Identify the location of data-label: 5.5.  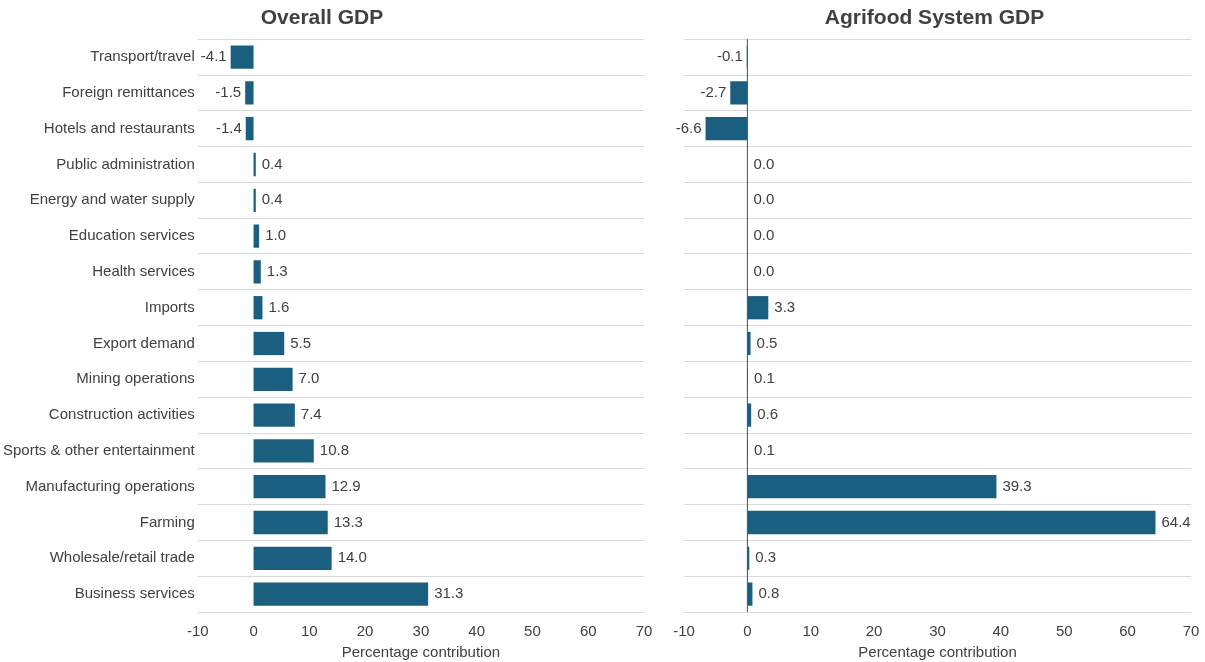
(301, 342).